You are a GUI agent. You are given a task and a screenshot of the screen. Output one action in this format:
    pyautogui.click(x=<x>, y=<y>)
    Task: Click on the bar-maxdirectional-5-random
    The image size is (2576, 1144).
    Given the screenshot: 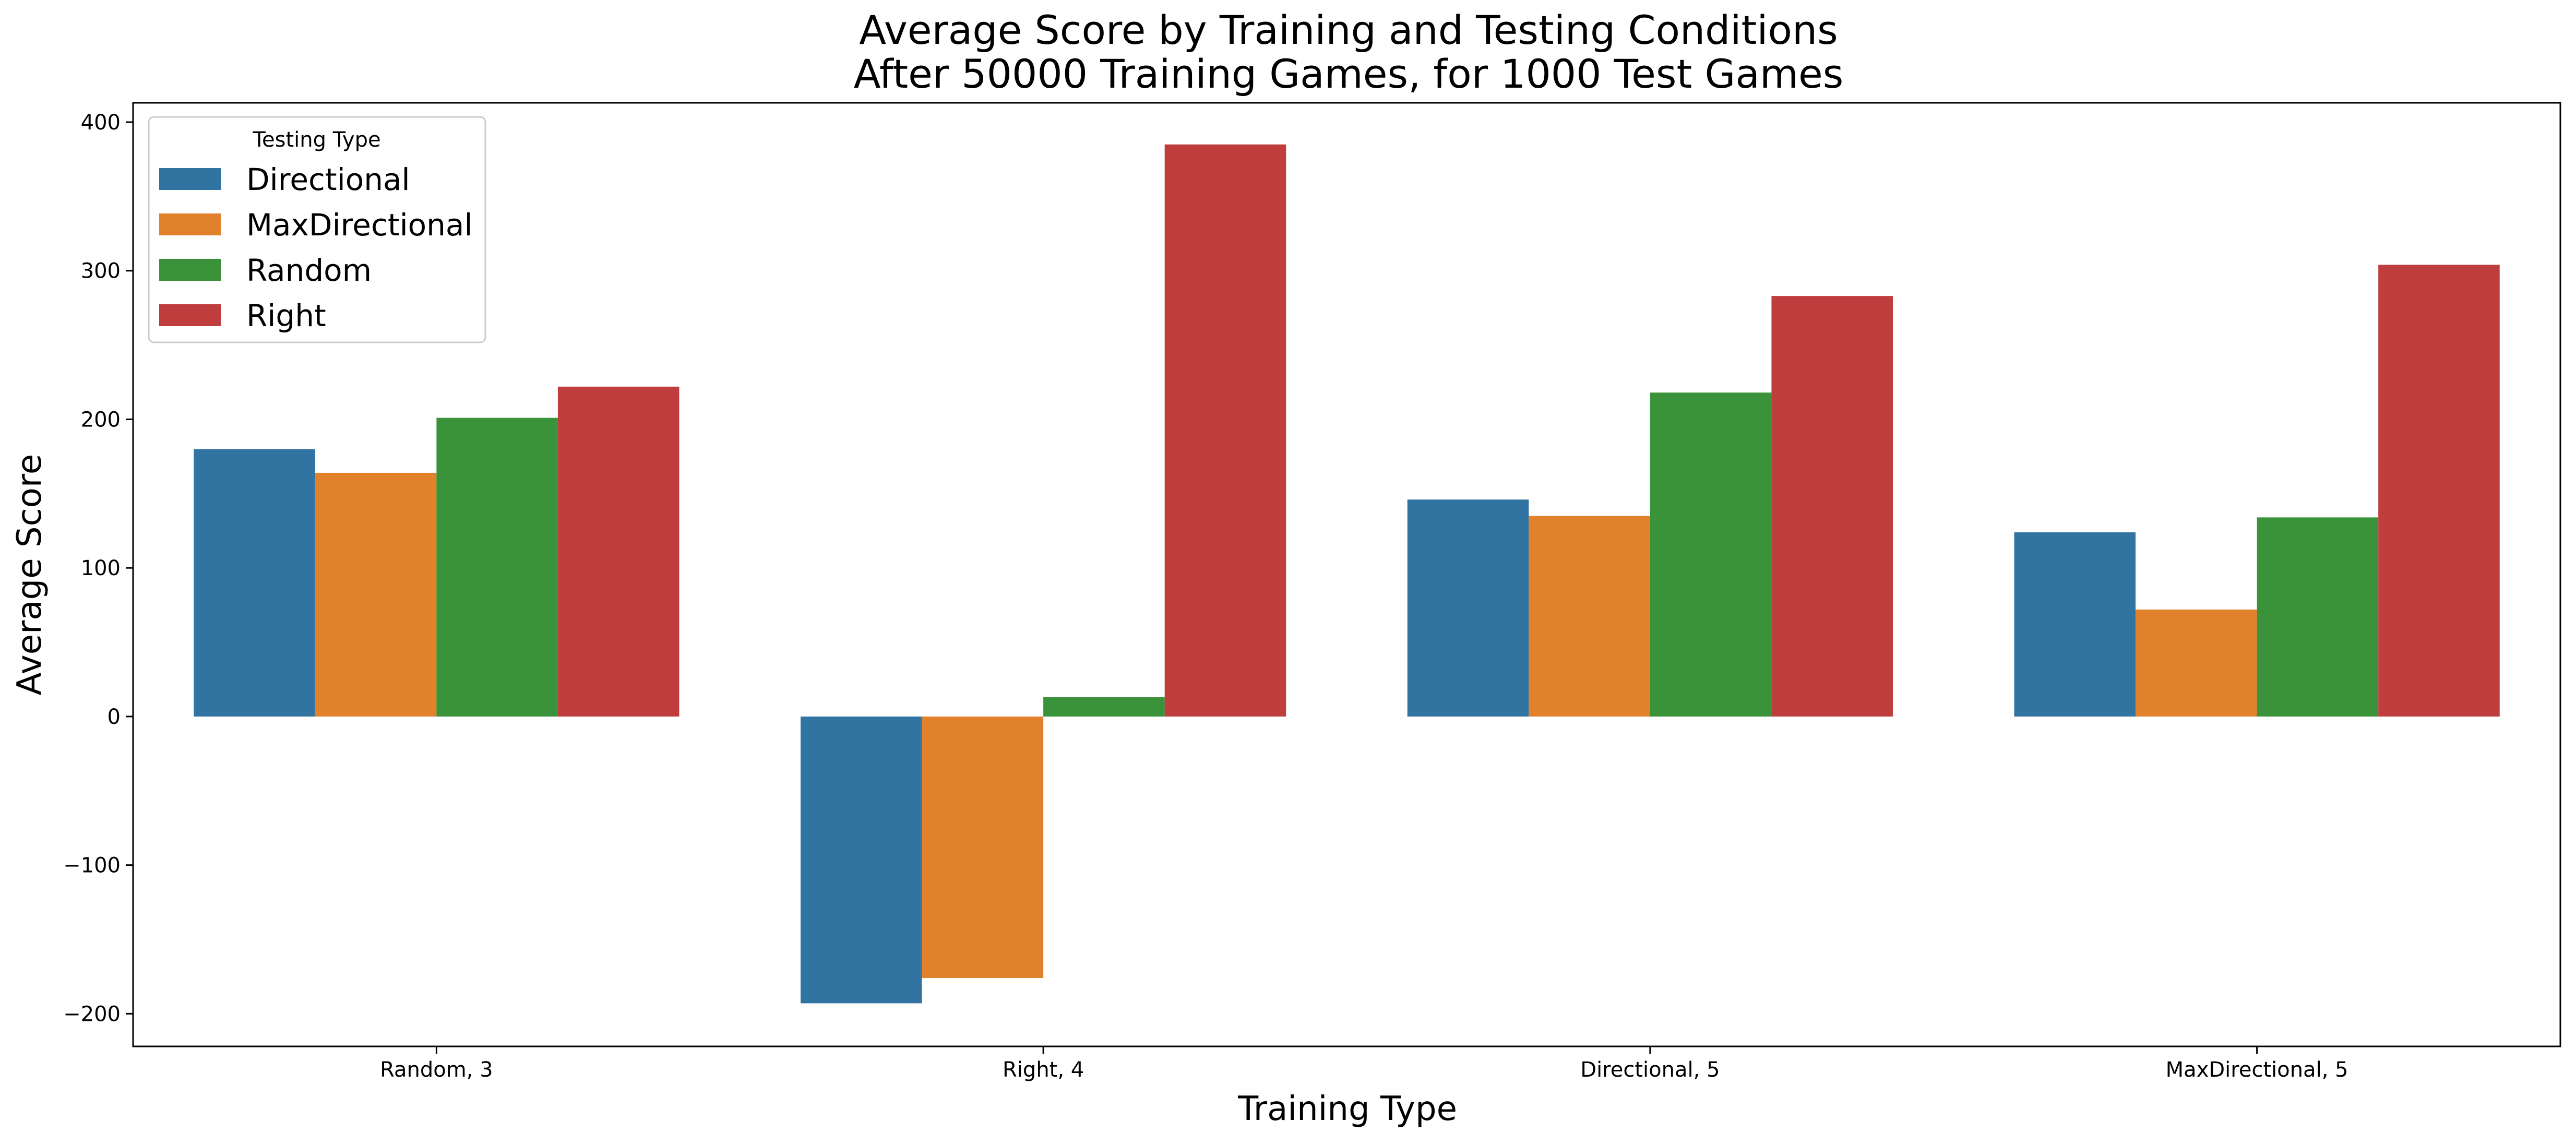 What is the action you would take?
    pyautogui.click(x=2318, y=617)
    